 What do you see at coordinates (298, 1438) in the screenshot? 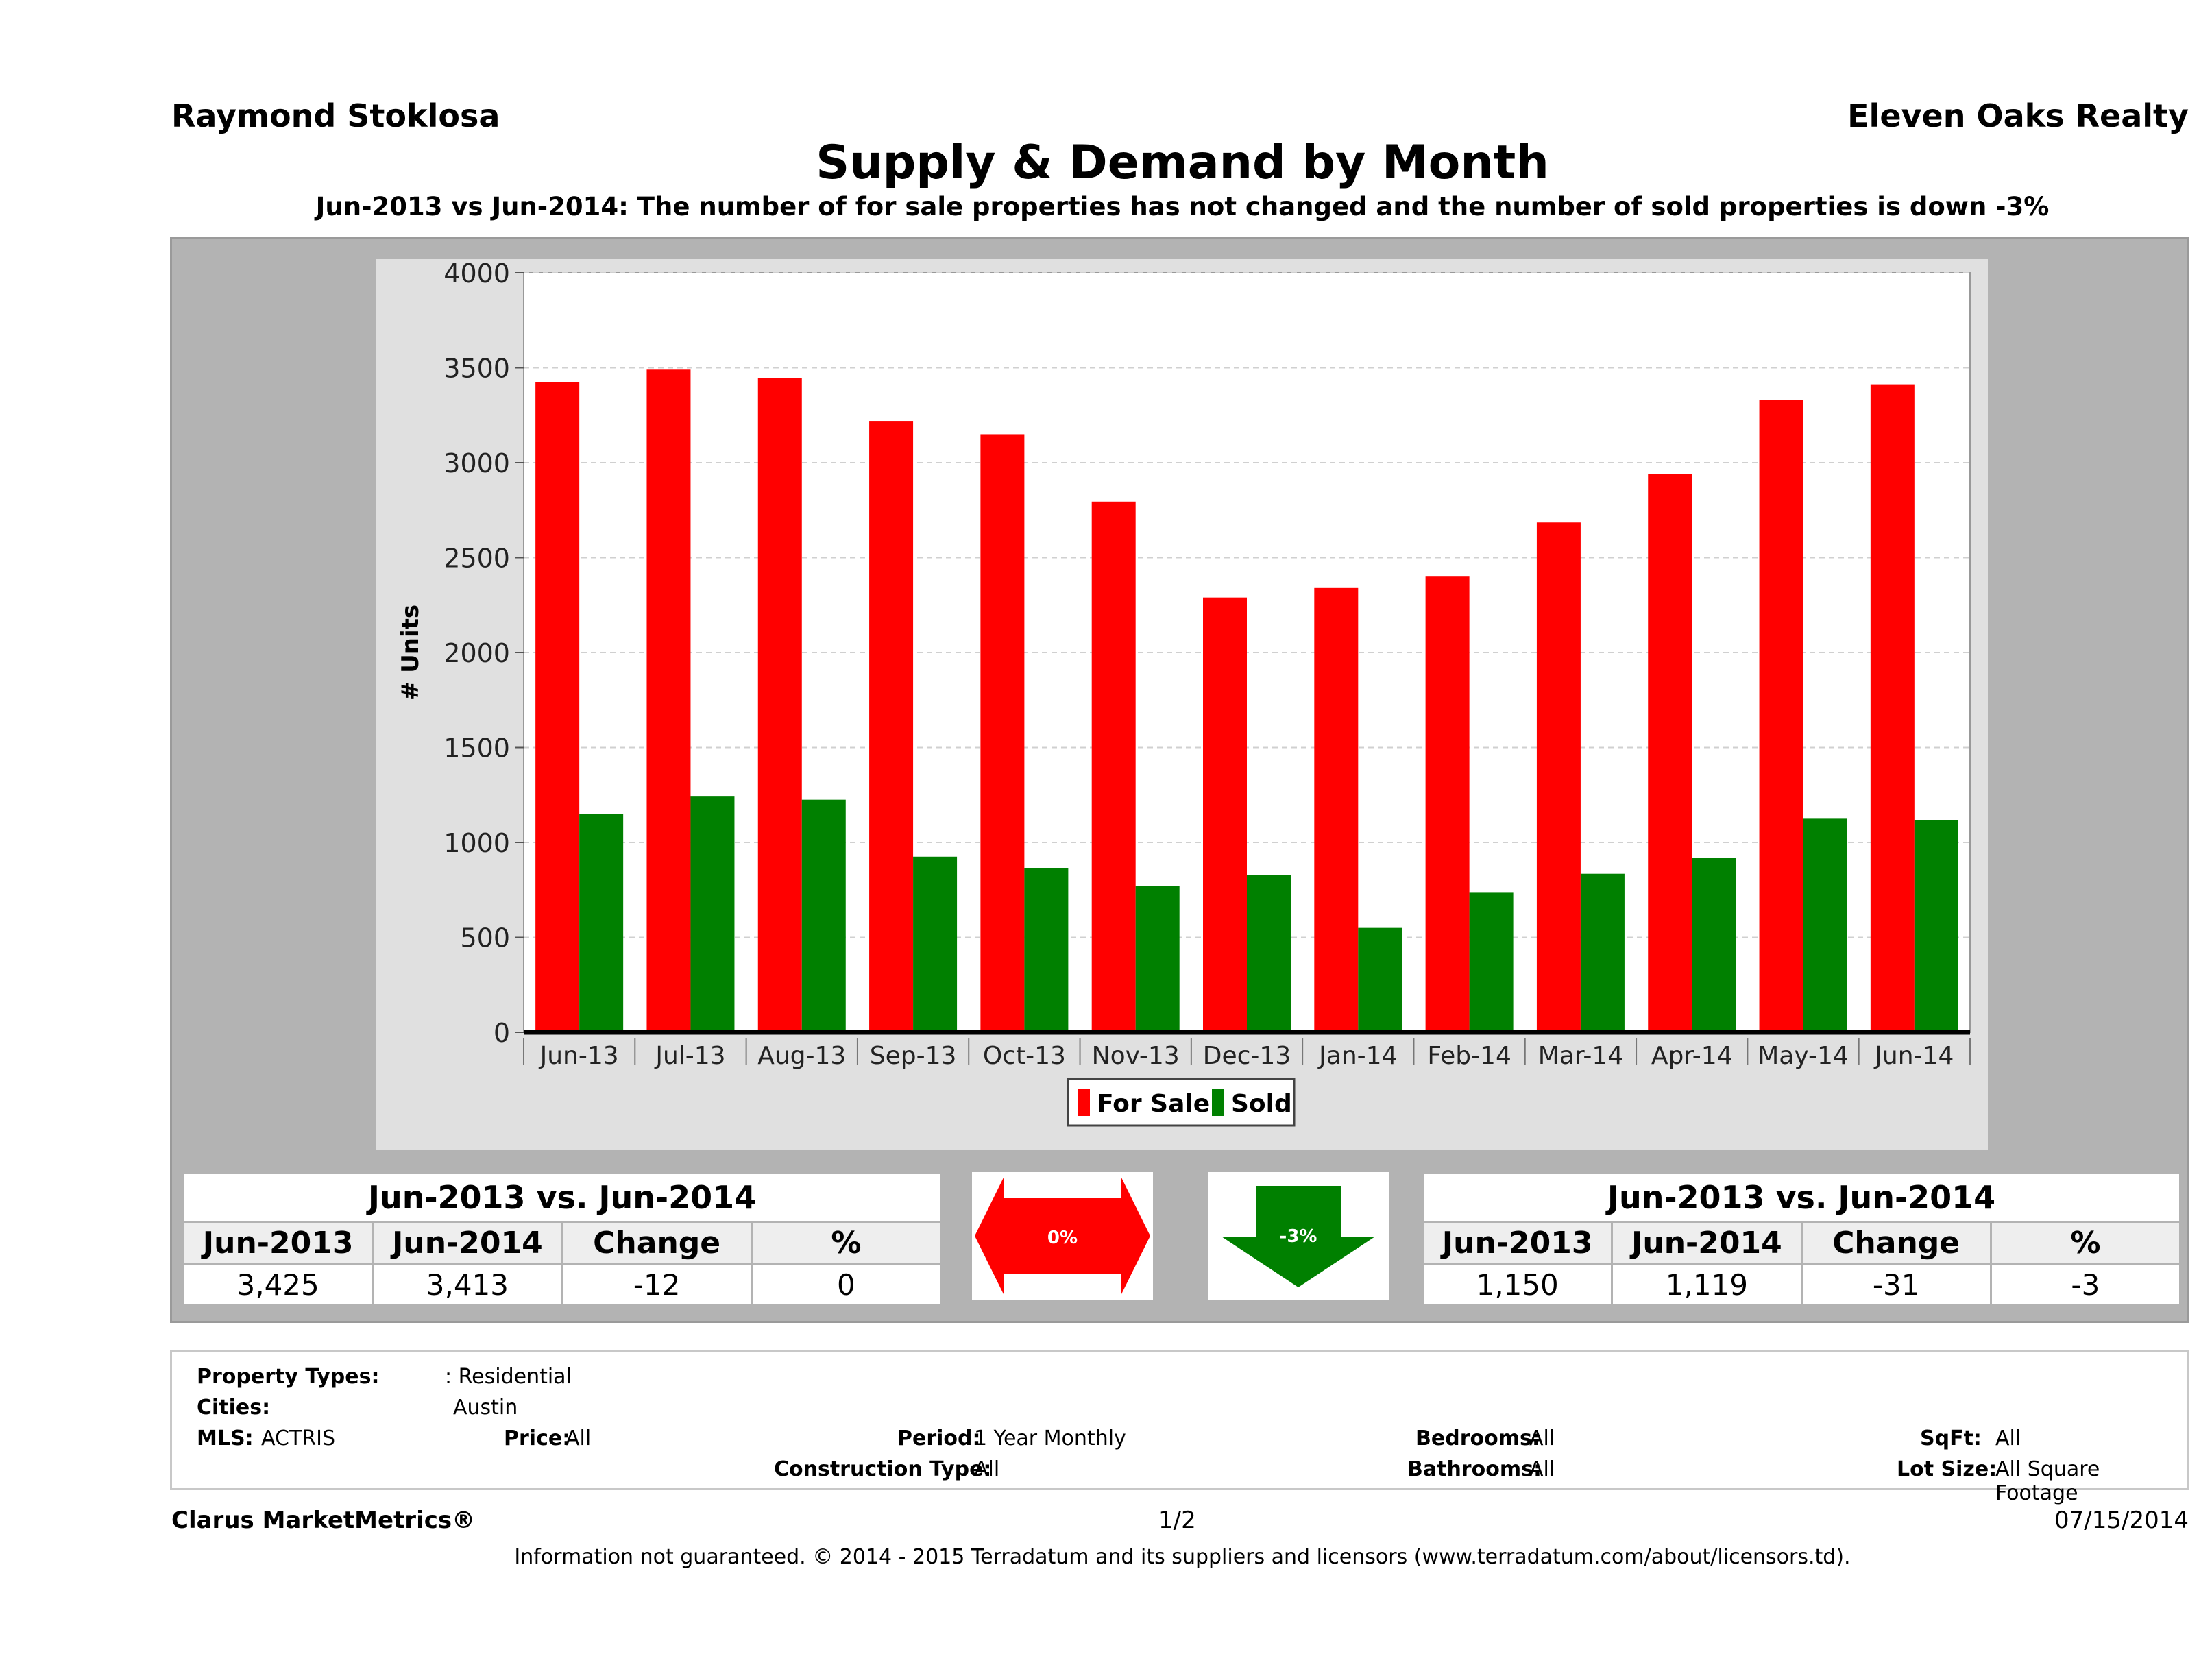
I see `mls-value: ACTRIS` at bounding box center [298, 1438].